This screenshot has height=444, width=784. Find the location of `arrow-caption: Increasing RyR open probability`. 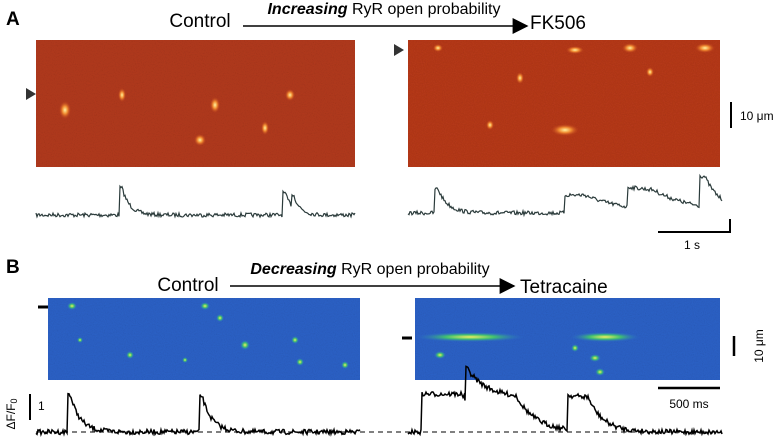

arrow-caption: Increasing RyR open probability is located at coordinates (383, 9).